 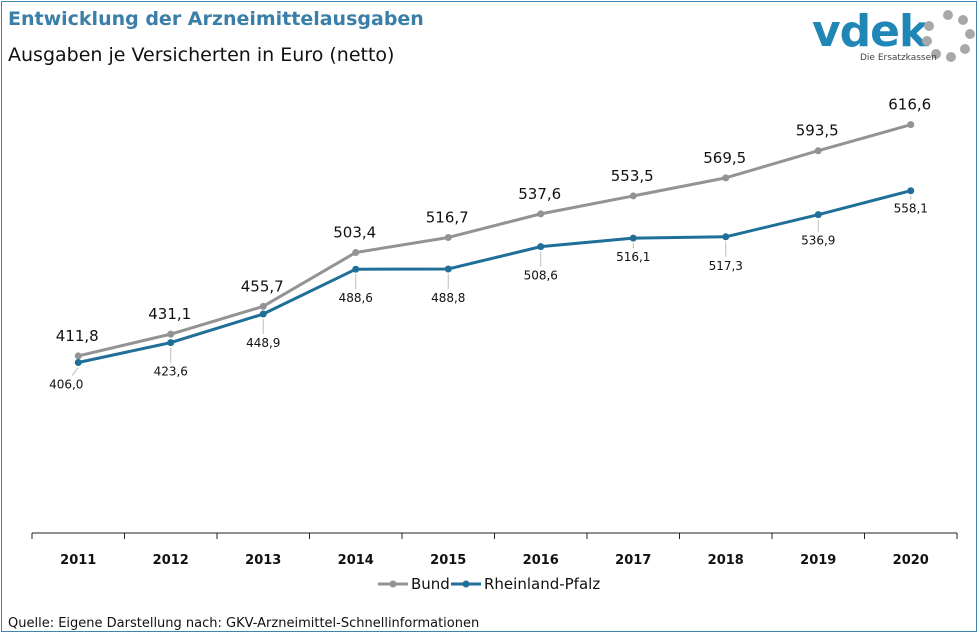 What do you see at coordinates (541, 560) in the screenshot?
I see `x-tick-label: 2016` at bounding box center [541, 560].